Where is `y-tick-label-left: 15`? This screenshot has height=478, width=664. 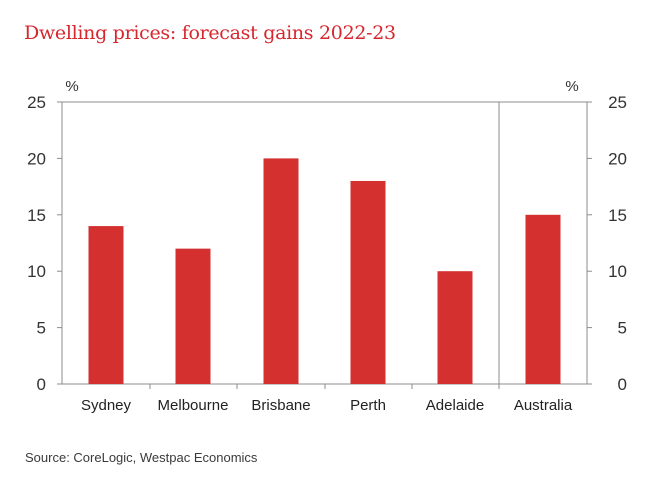 y-tick-label-left: 15 is located at coordinates (36, 215).